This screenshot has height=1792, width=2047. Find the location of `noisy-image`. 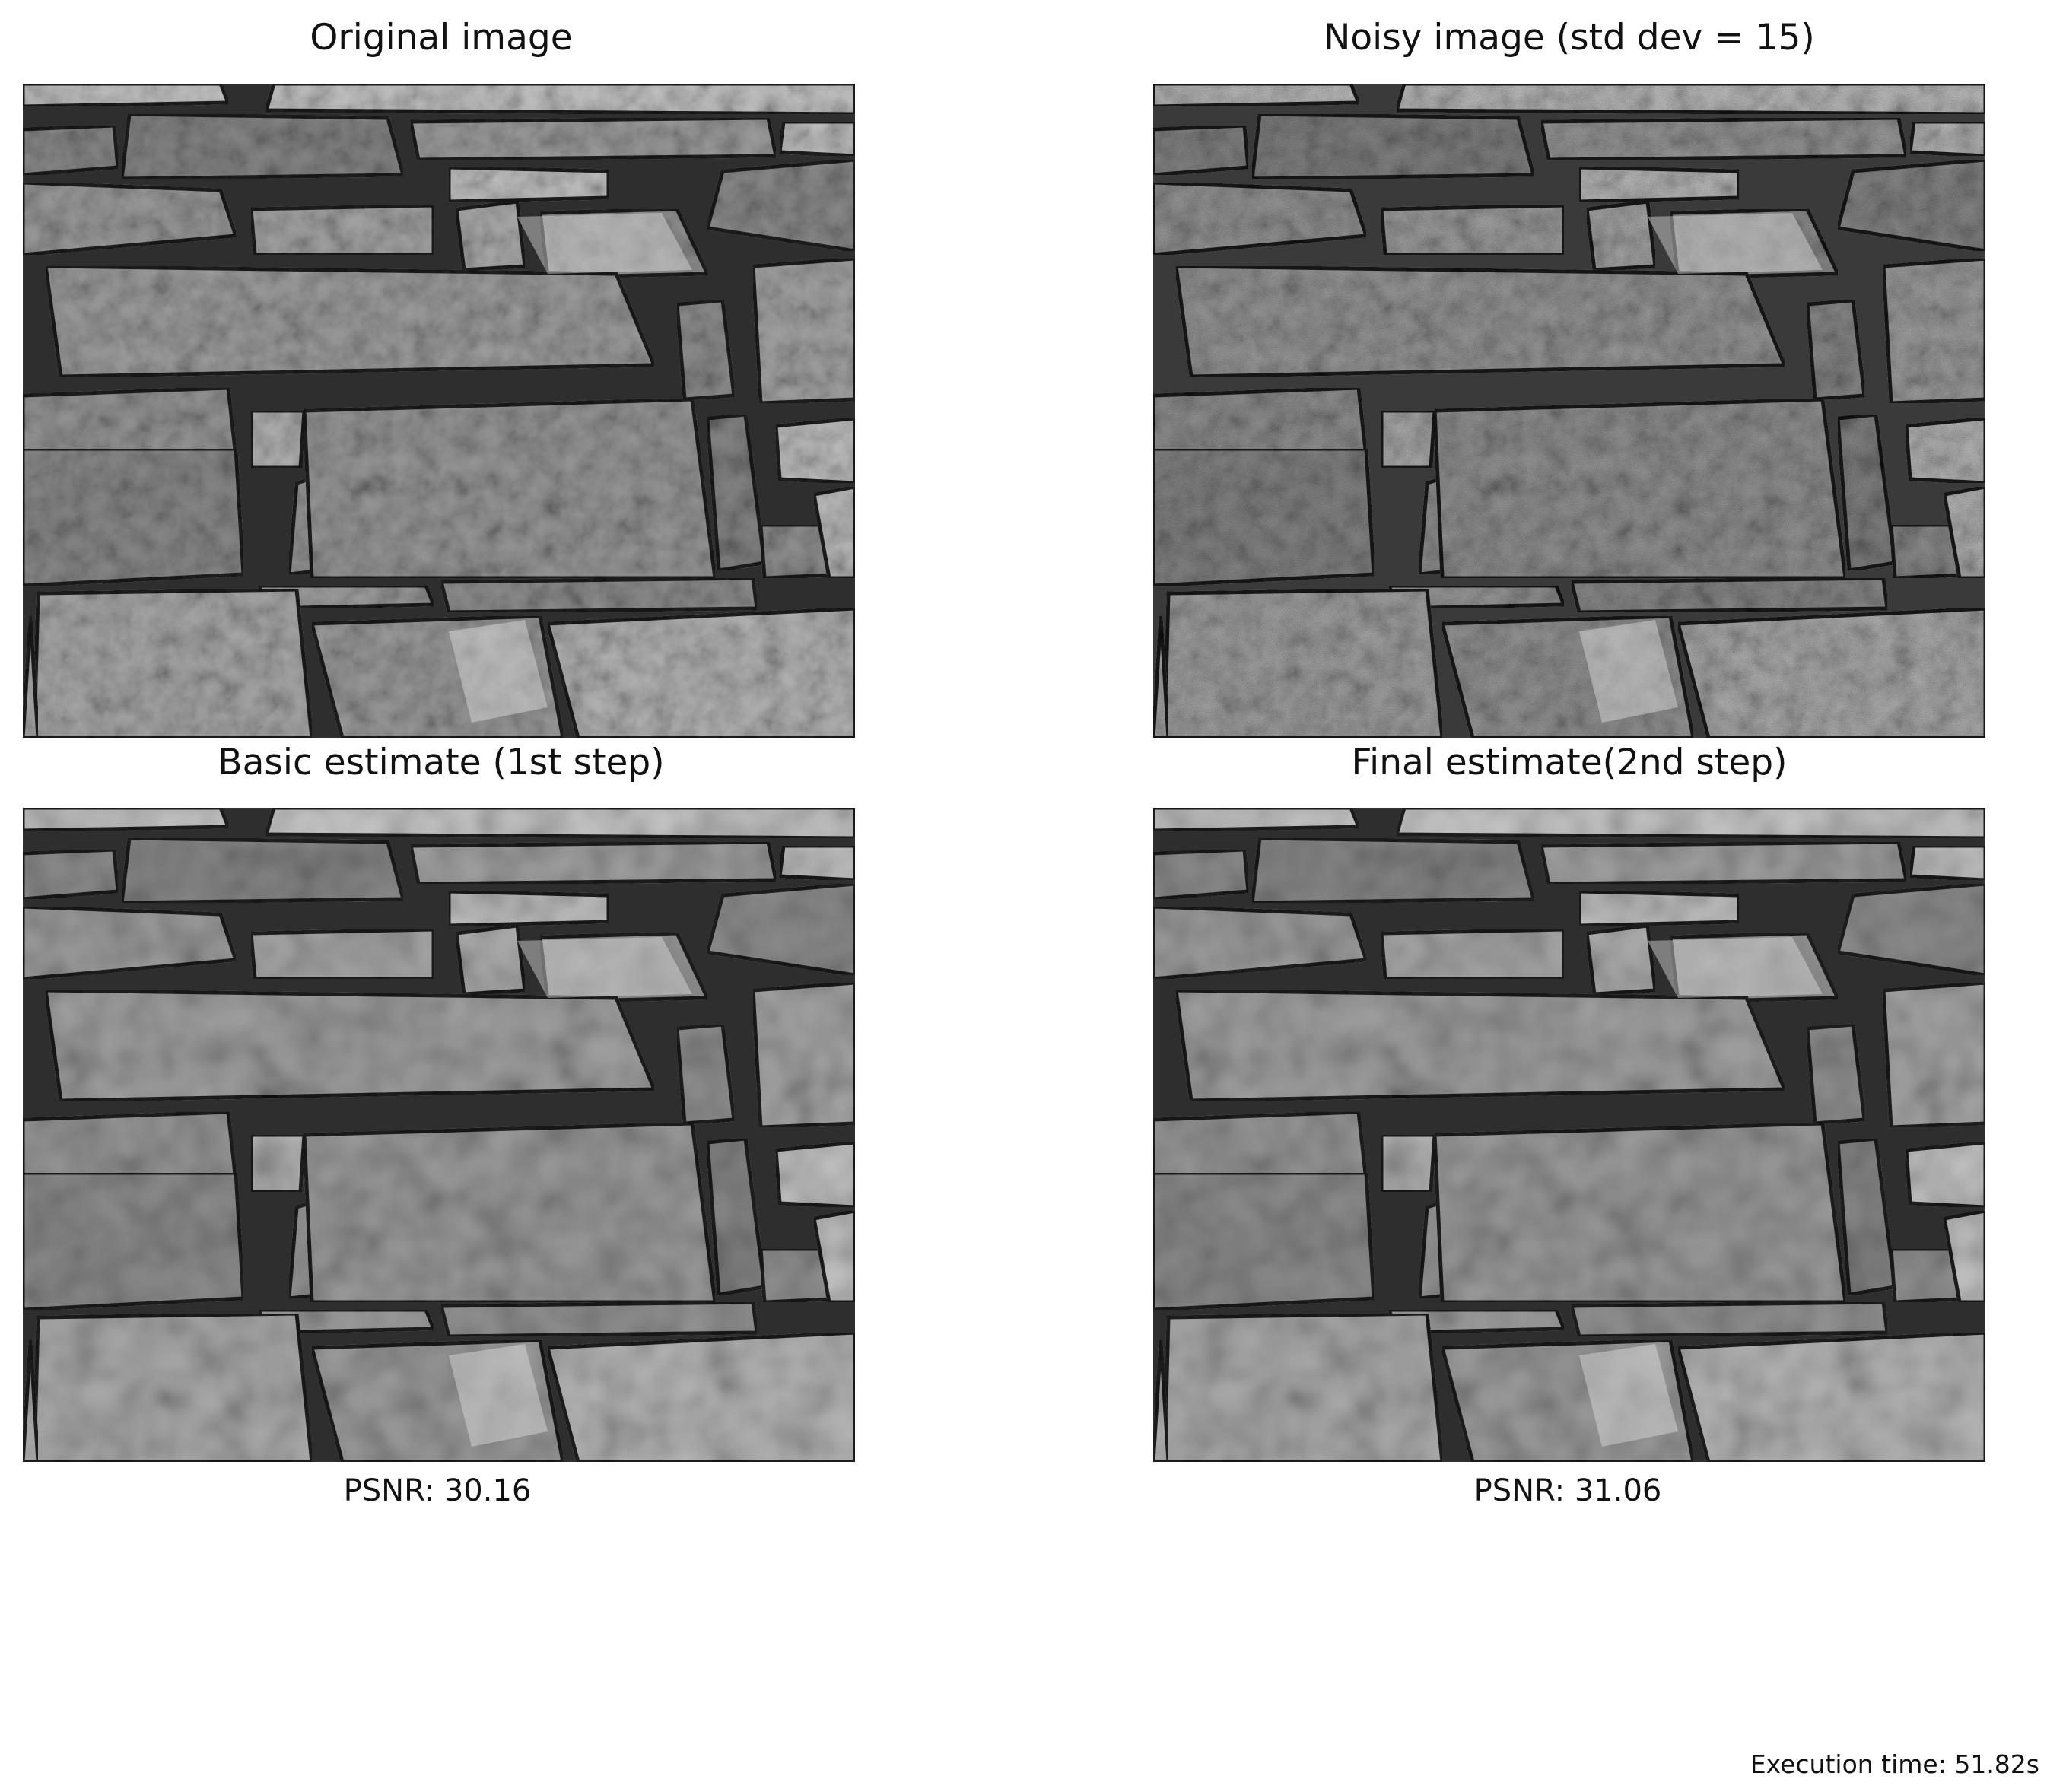

noisy-image is located at coordinates (1569, 411).